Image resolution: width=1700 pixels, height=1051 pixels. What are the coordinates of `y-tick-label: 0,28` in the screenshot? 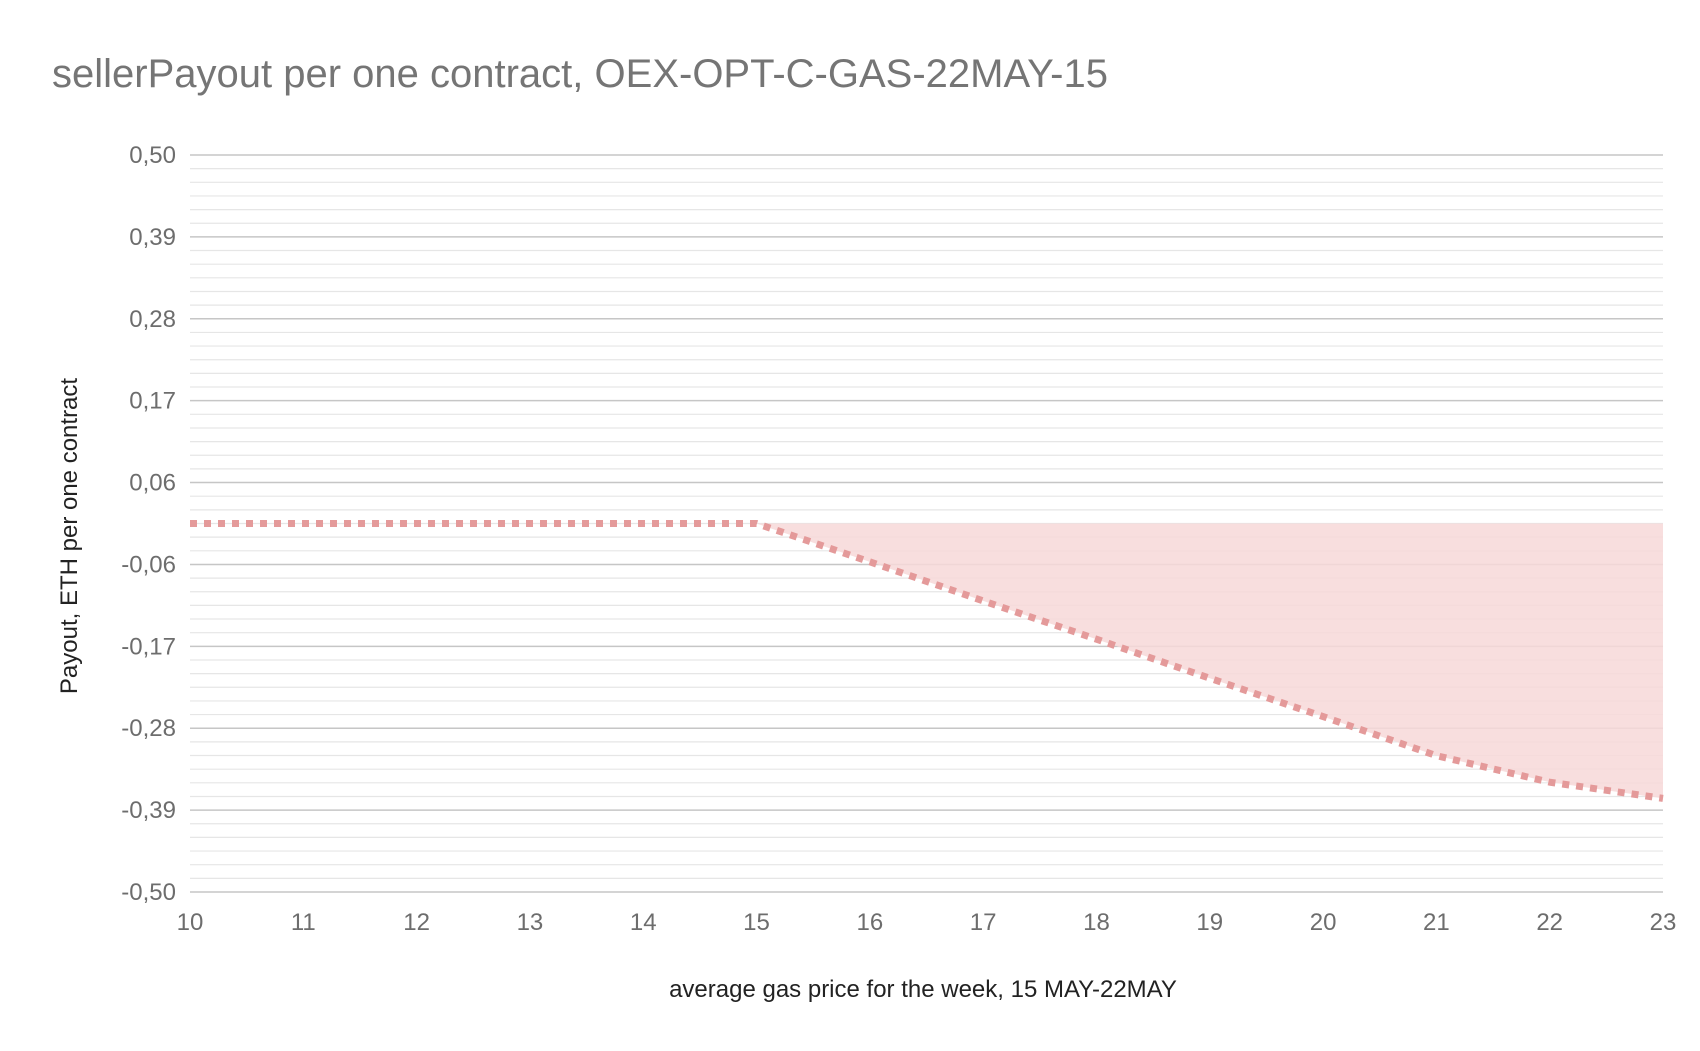 It's located at (152, 319).